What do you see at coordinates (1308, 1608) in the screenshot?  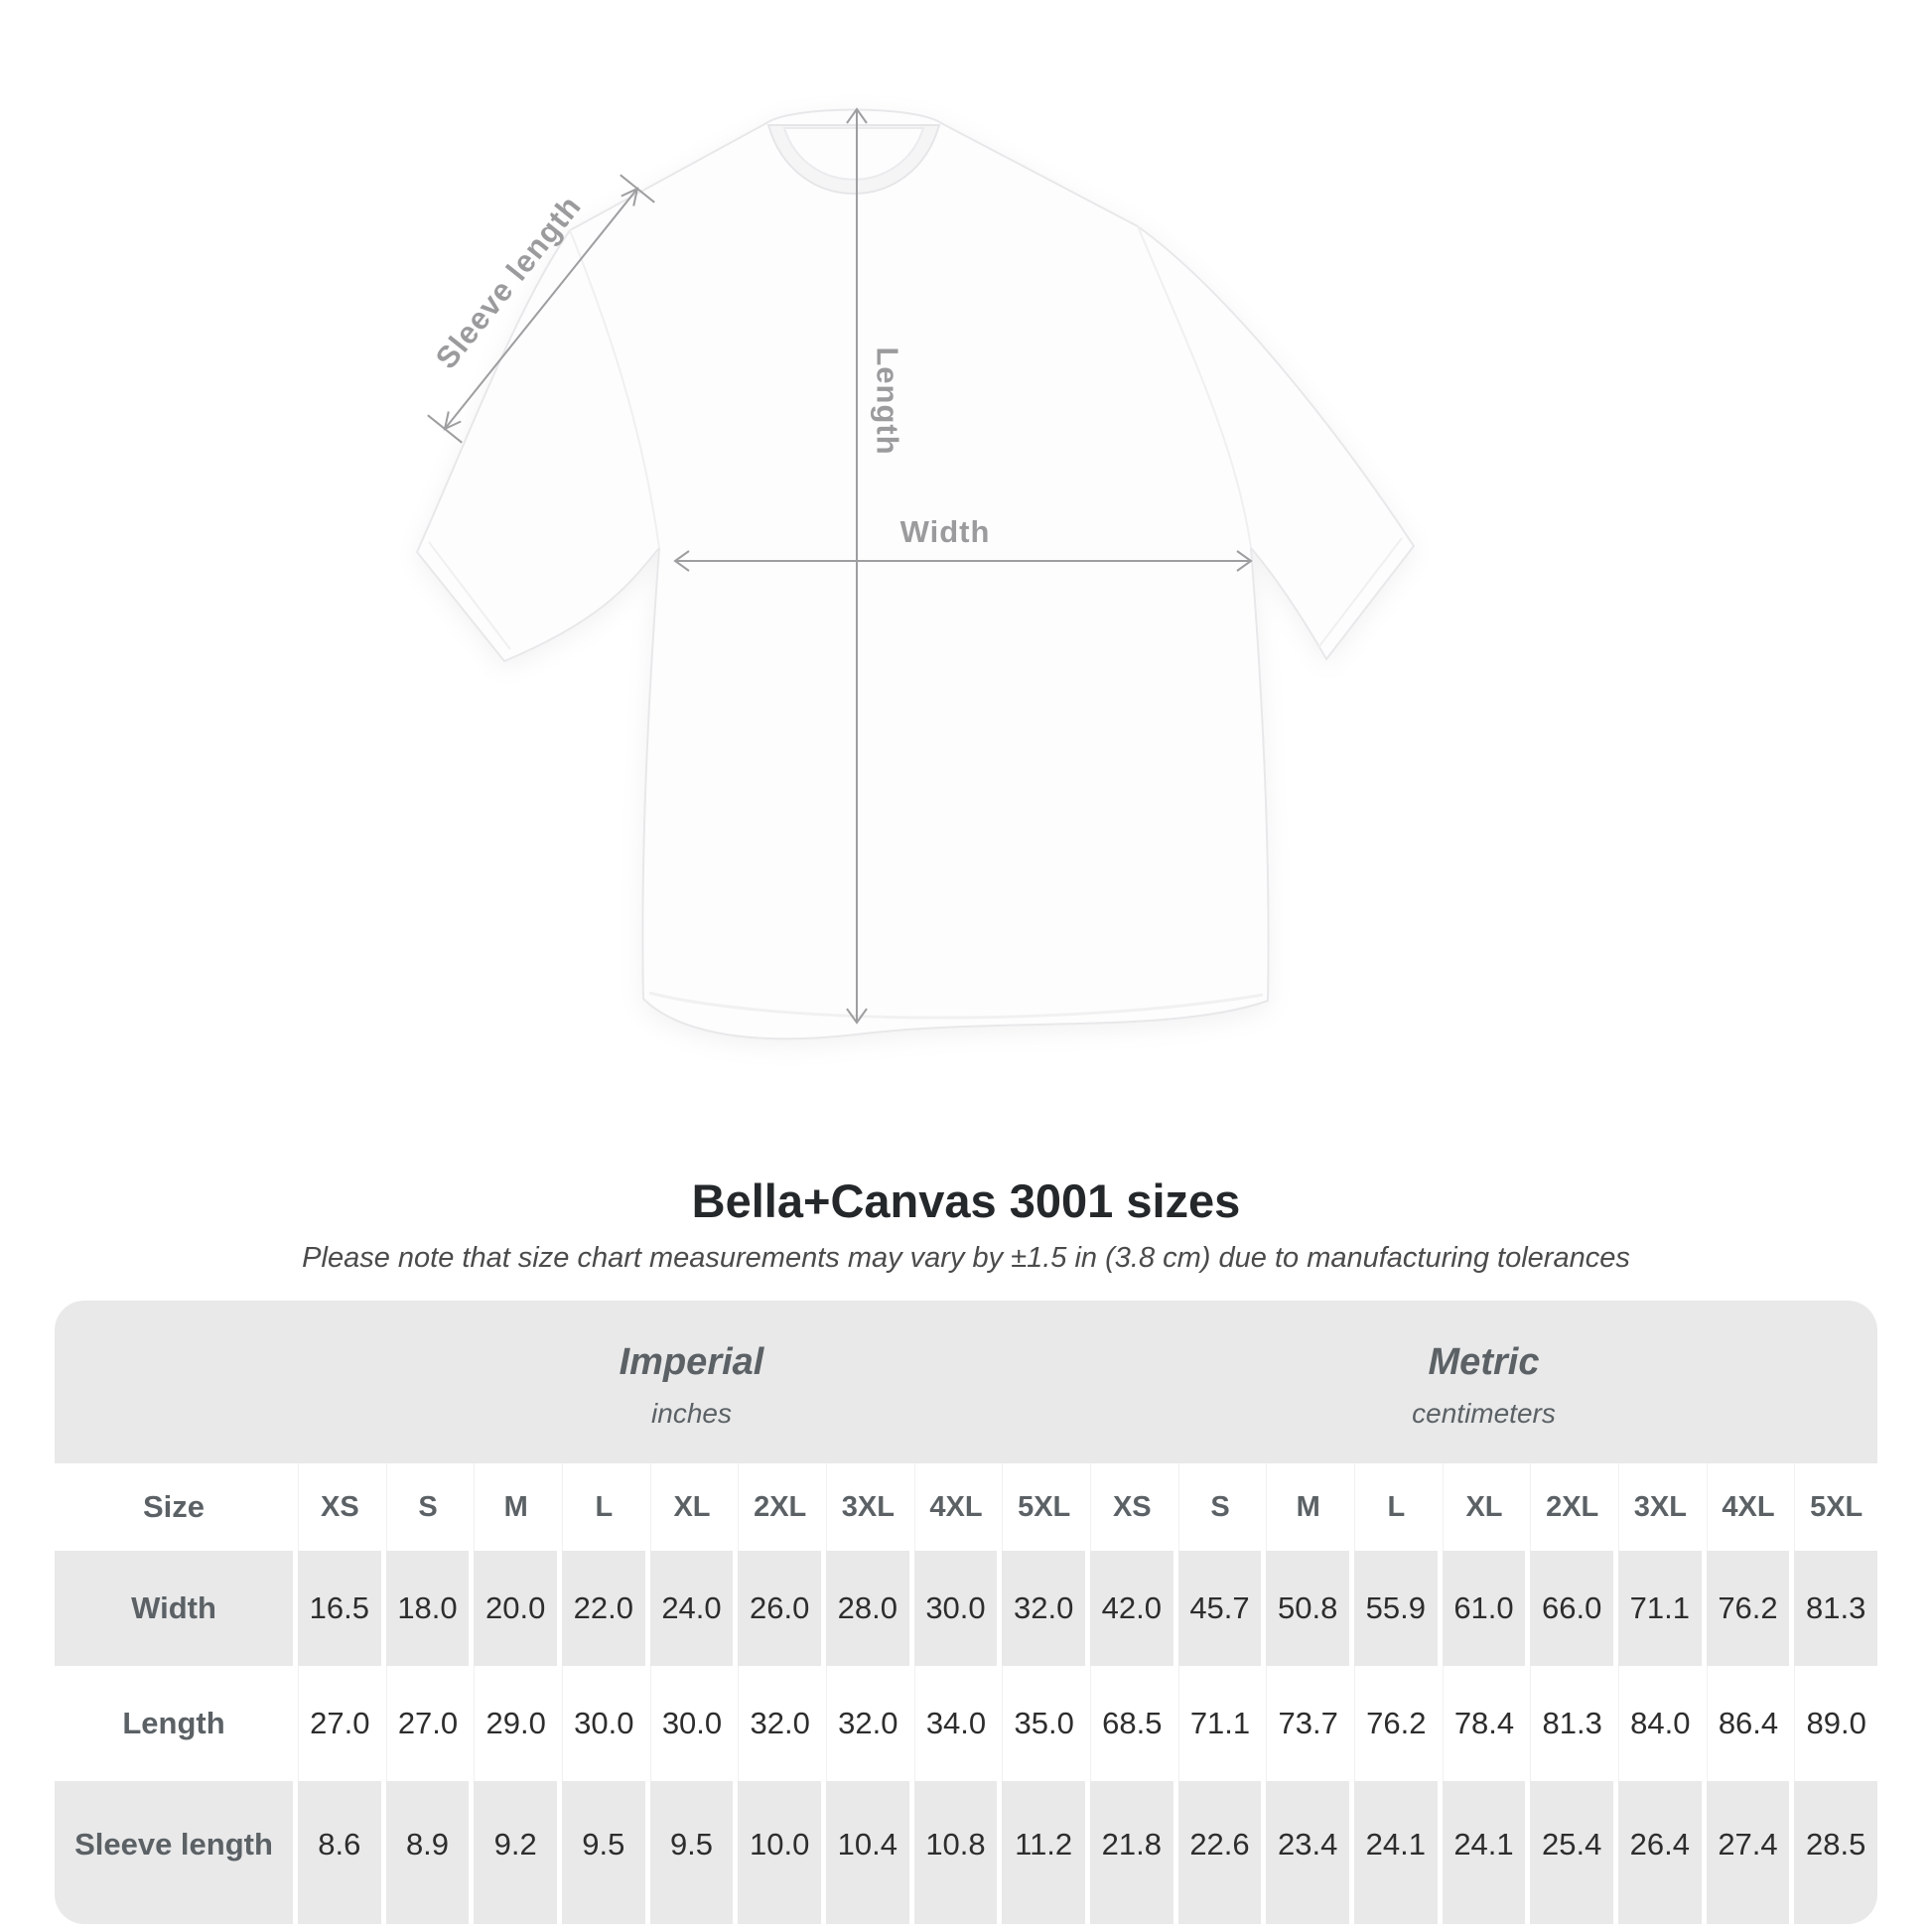 I see `width-value: 50.8` at bounding box center [1308, 1608].